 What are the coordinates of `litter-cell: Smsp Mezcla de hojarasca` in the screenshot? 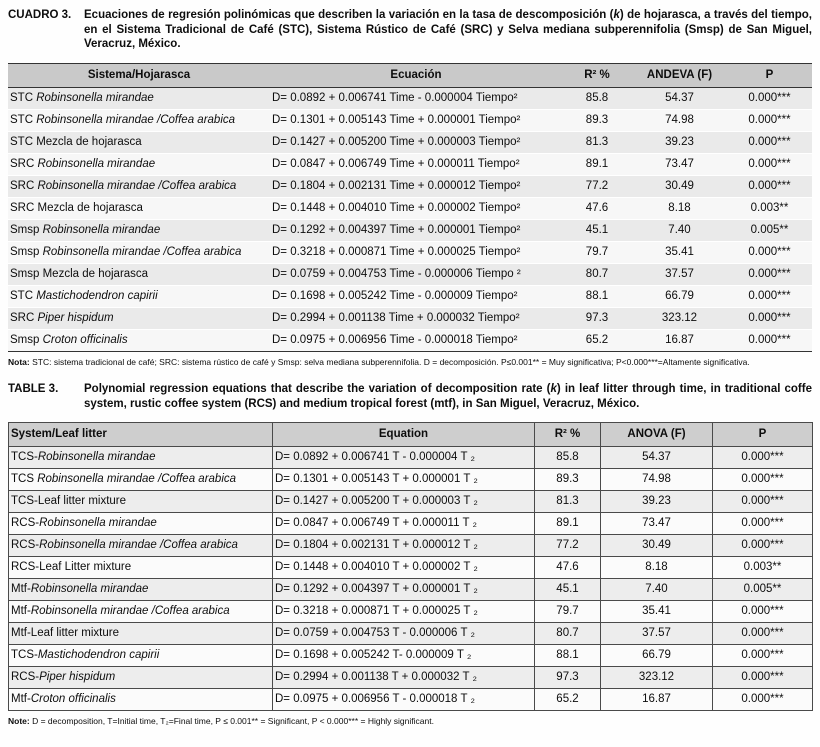 It's located at (139, 274).